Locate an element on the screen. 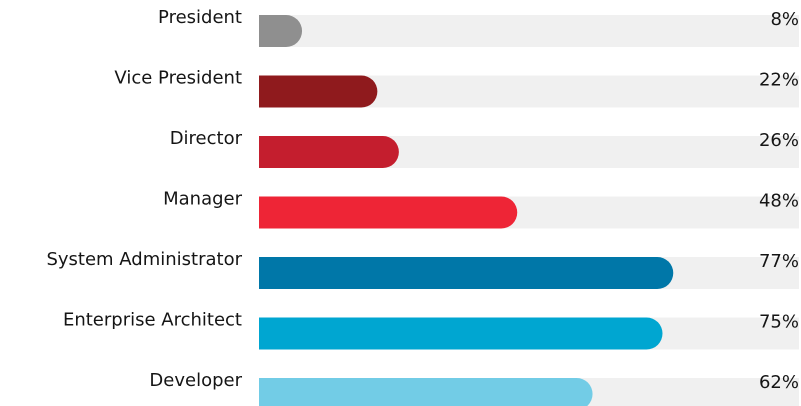  category-label: Vice President is located at coordinates (178, 78).